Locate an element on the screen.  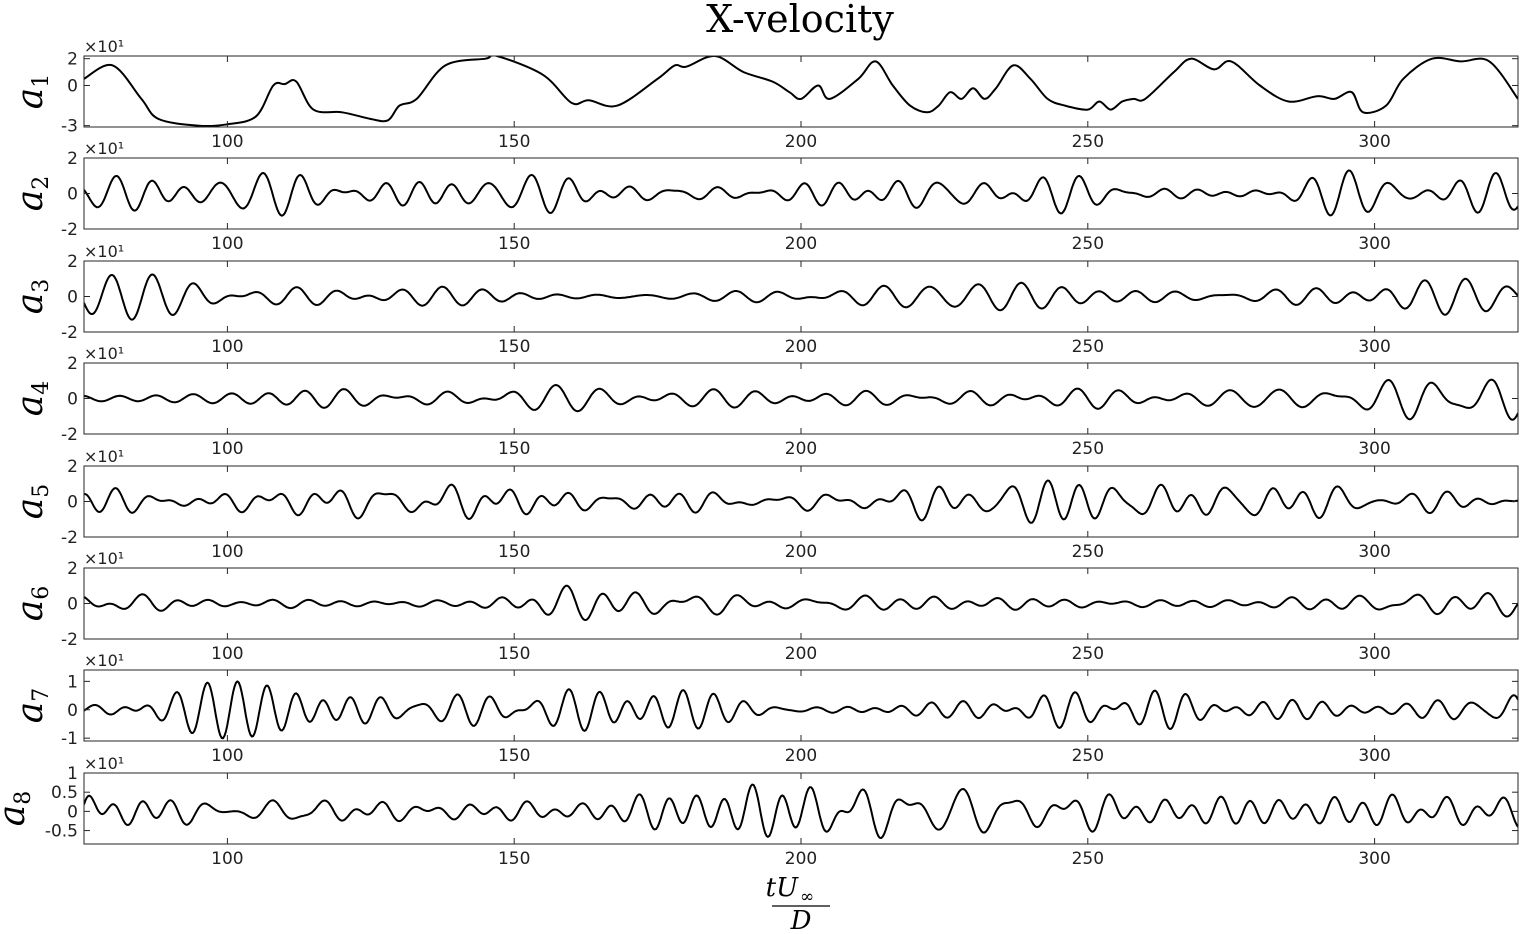
subplot-a4: 100 150 200 250 300 -2 0 2 ×10¹ a4 is located at coordinates (764, 401).